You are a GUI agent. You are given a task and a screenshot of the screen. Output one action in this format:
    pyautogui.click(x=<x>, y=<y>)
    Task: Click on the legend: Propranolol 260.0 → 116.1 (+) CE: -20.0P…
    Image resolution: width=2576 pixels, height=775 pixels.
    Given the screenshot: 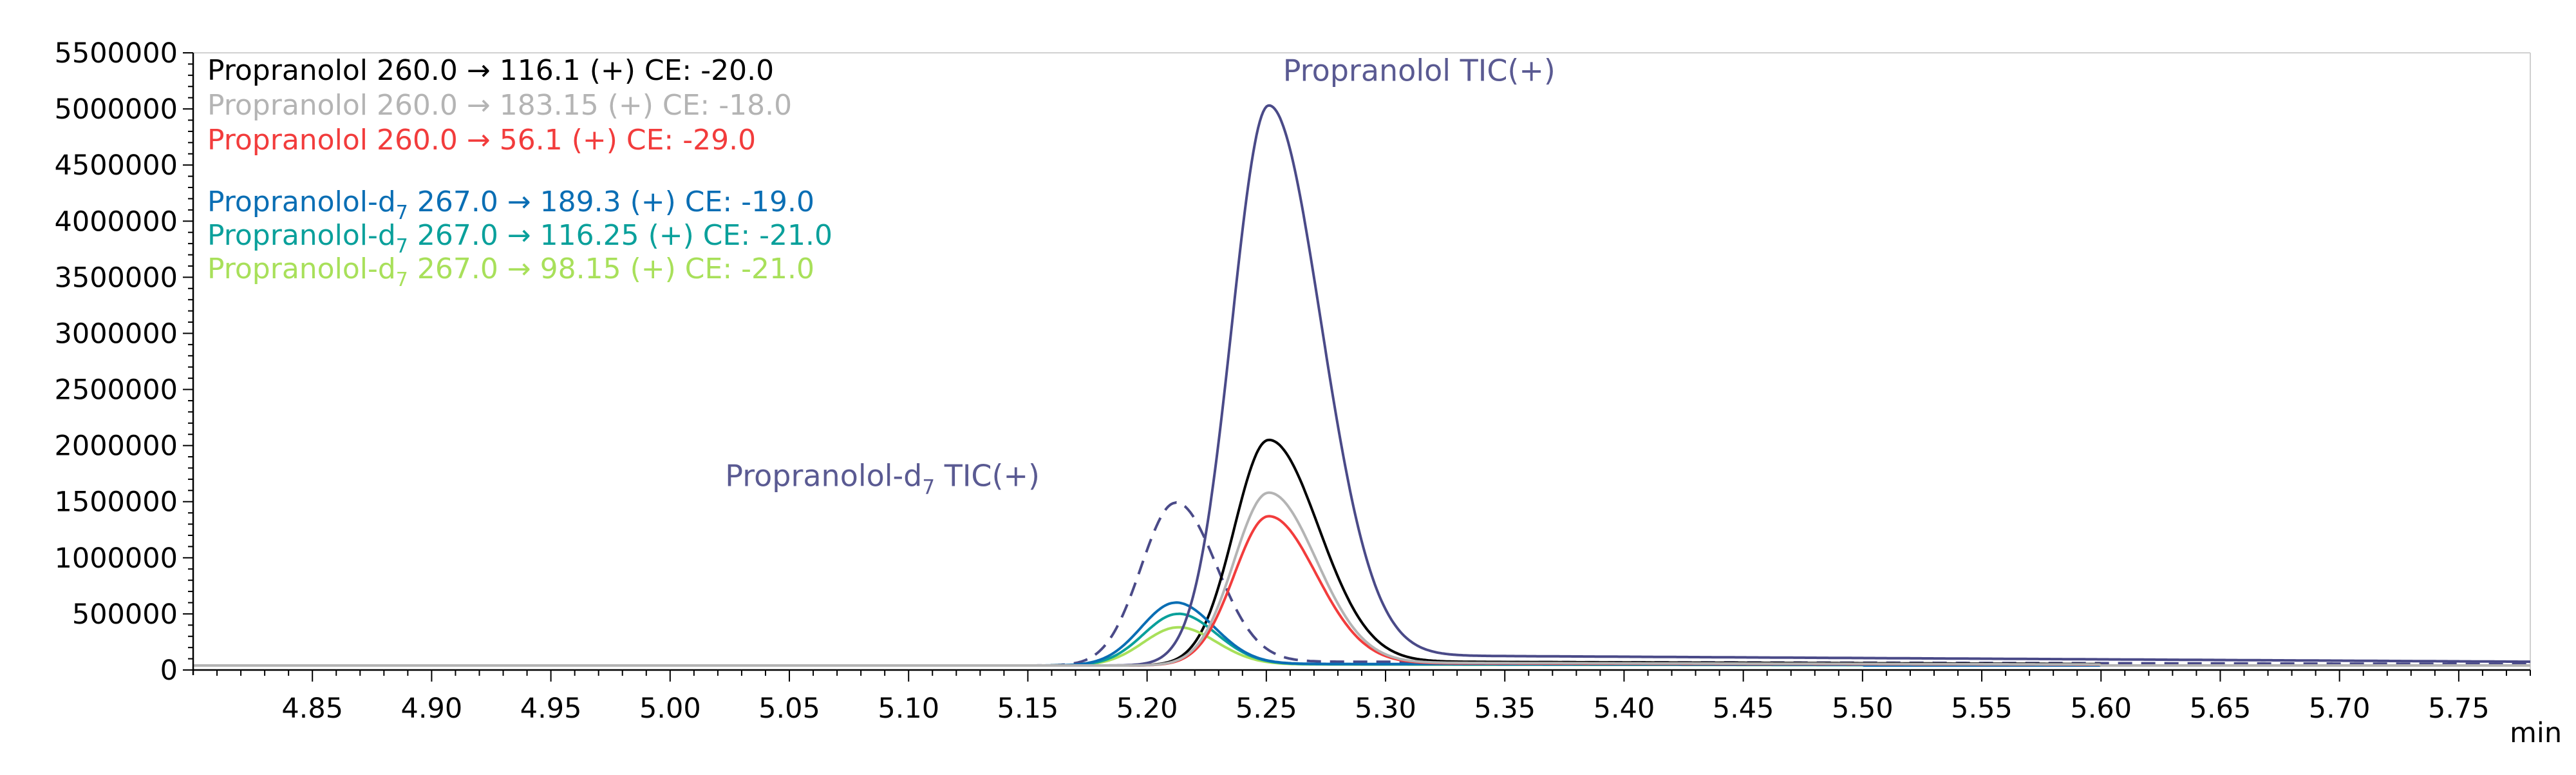 What is the action you would take?
    pyautogui.click(x=519, y=172)
    